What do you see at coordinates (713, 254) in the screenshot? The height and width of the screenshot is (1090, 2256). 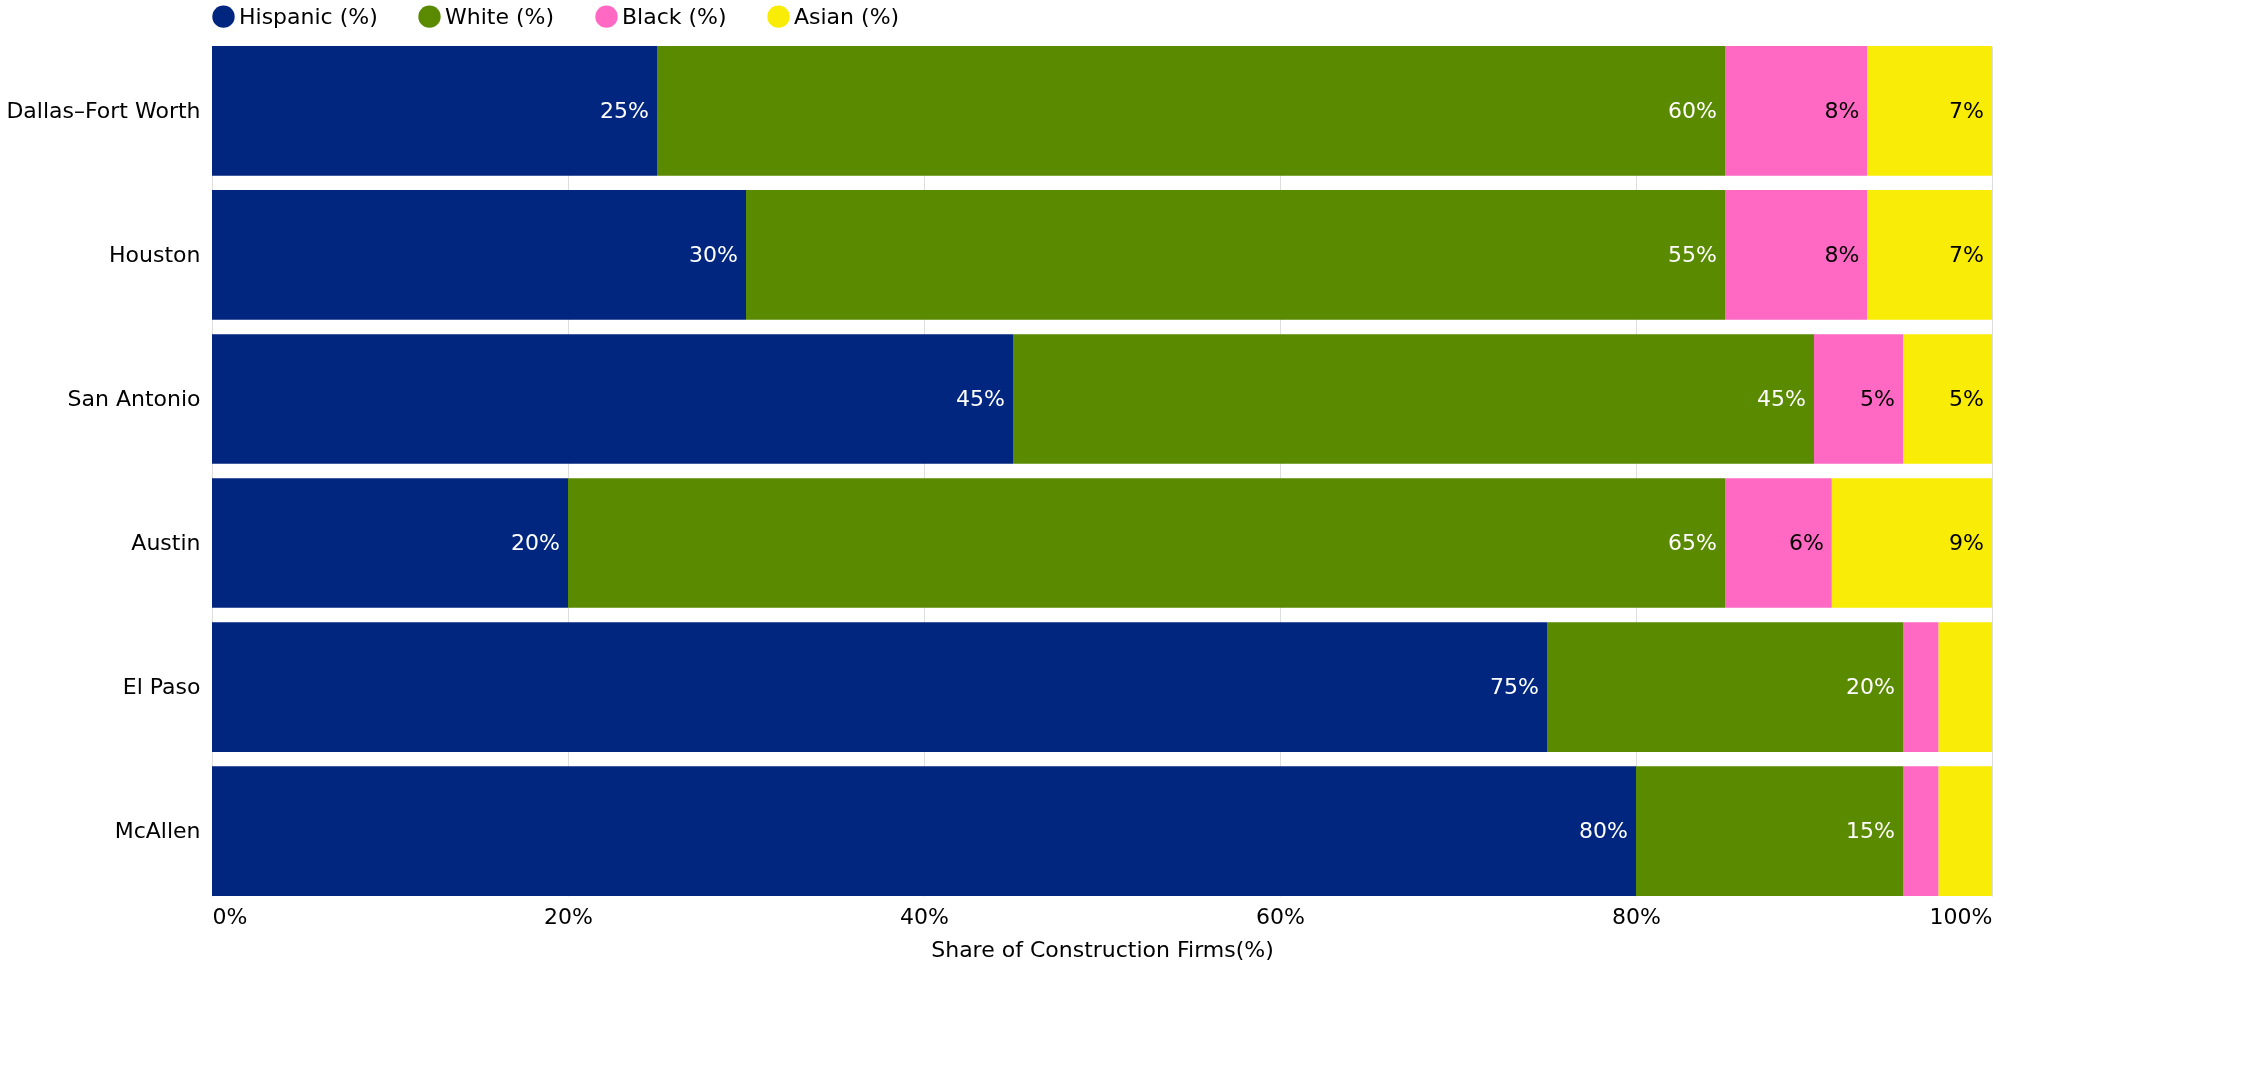 I see `data-label: 30%` at bounding box center [713, 254].